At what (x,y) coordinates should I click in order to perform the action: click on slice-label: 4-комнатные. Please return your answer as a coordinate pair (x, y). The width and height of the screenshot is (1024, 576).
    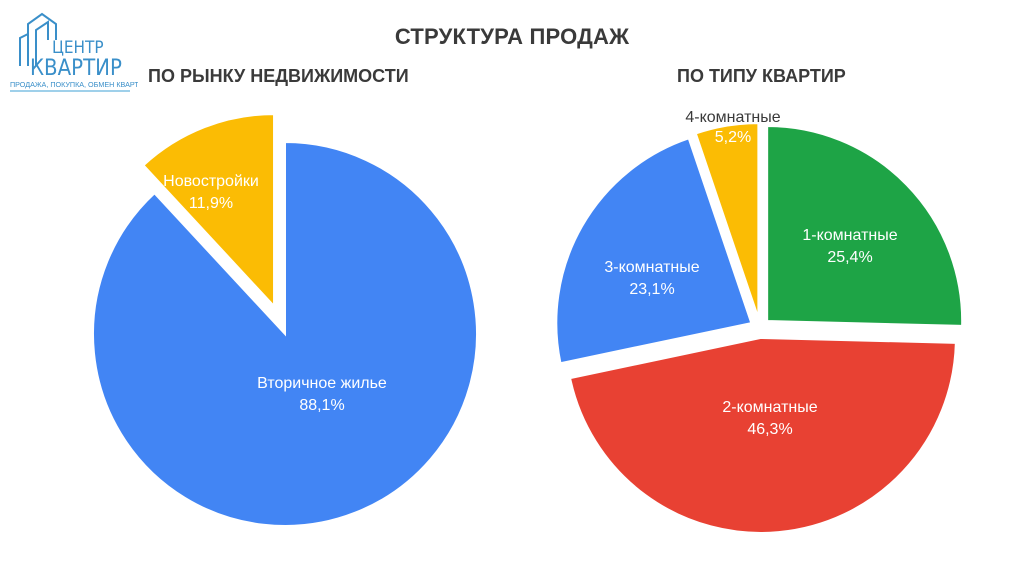
    Looking at the image, I should click on (732, 117).